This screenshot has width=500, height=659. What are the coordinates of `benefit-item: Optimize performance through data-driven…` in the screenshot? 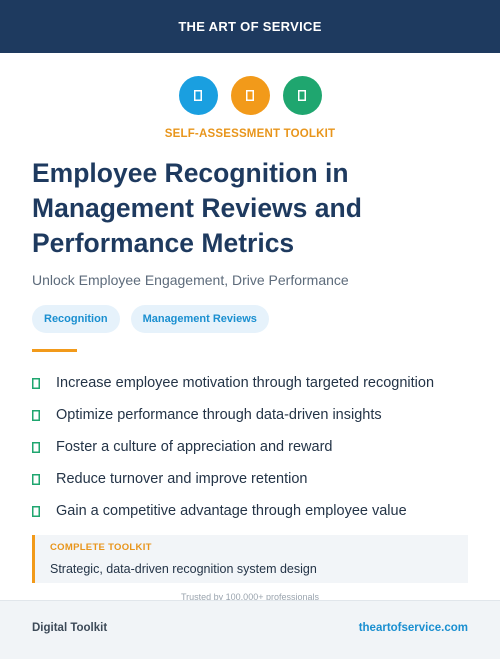 It's located at (233, 415).